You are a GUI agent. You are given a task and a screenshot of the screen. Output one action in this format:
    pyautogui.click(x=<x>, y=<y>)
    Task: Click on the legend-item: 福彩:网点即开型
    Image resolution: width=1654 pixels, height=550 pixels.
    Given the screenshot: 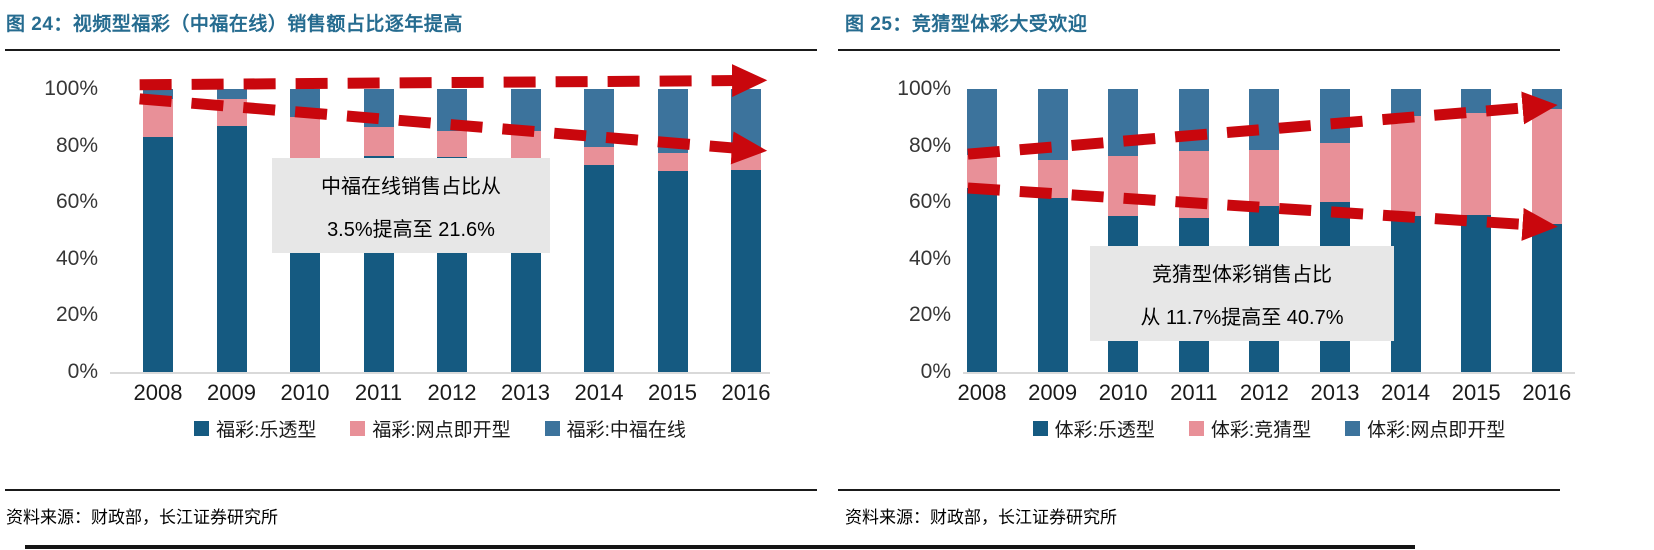 What is the action you would take?
    pyautogui.click(x=430, y=428)
    